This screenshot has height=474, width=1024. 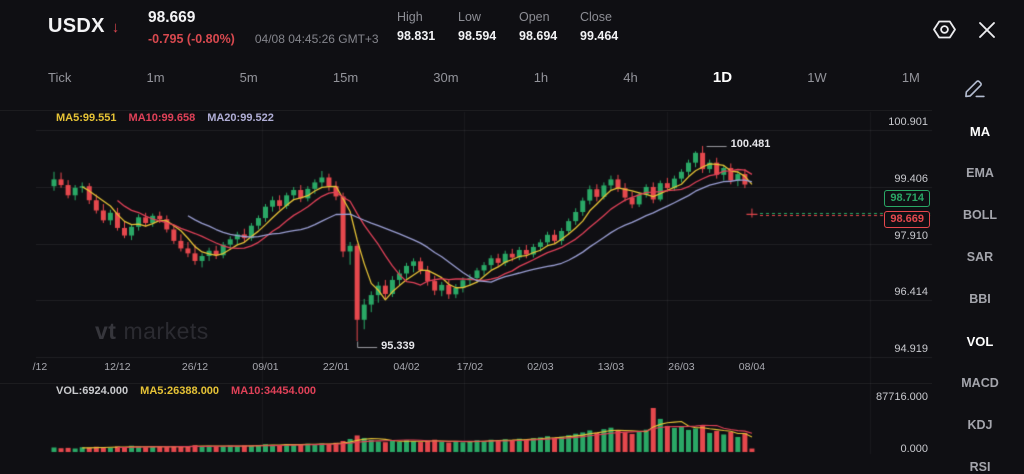 I want to click on low-annotation: 95.339, so click(x=398, y=346).